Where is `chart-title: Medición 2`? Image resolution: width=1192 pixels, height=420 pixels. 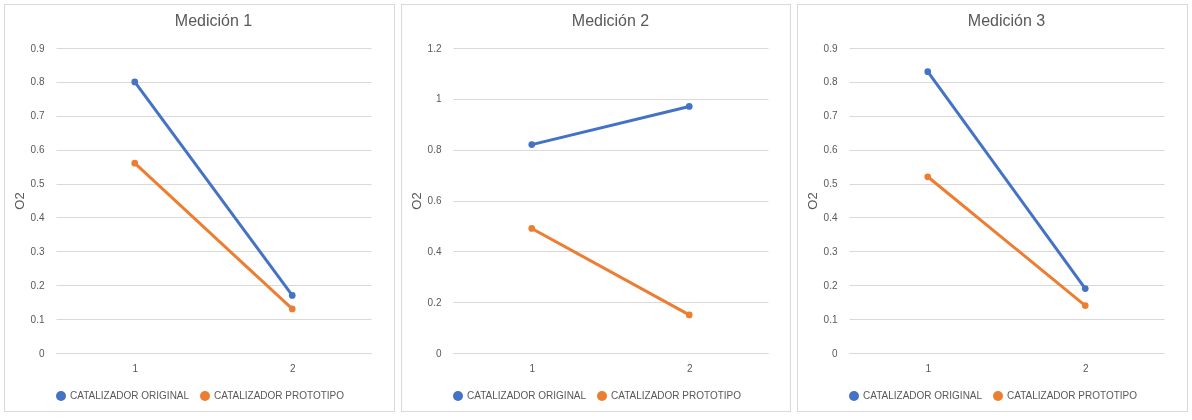
chart-title: Medición 2 is located at coordinates (610, 20).